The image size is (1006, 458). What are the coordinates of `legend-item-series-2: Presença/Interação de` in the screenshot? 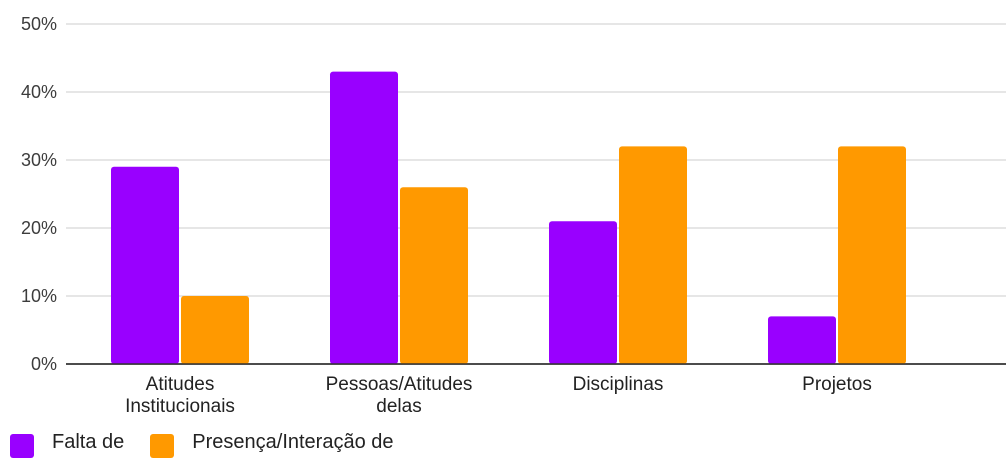 It's located at (272, 443).